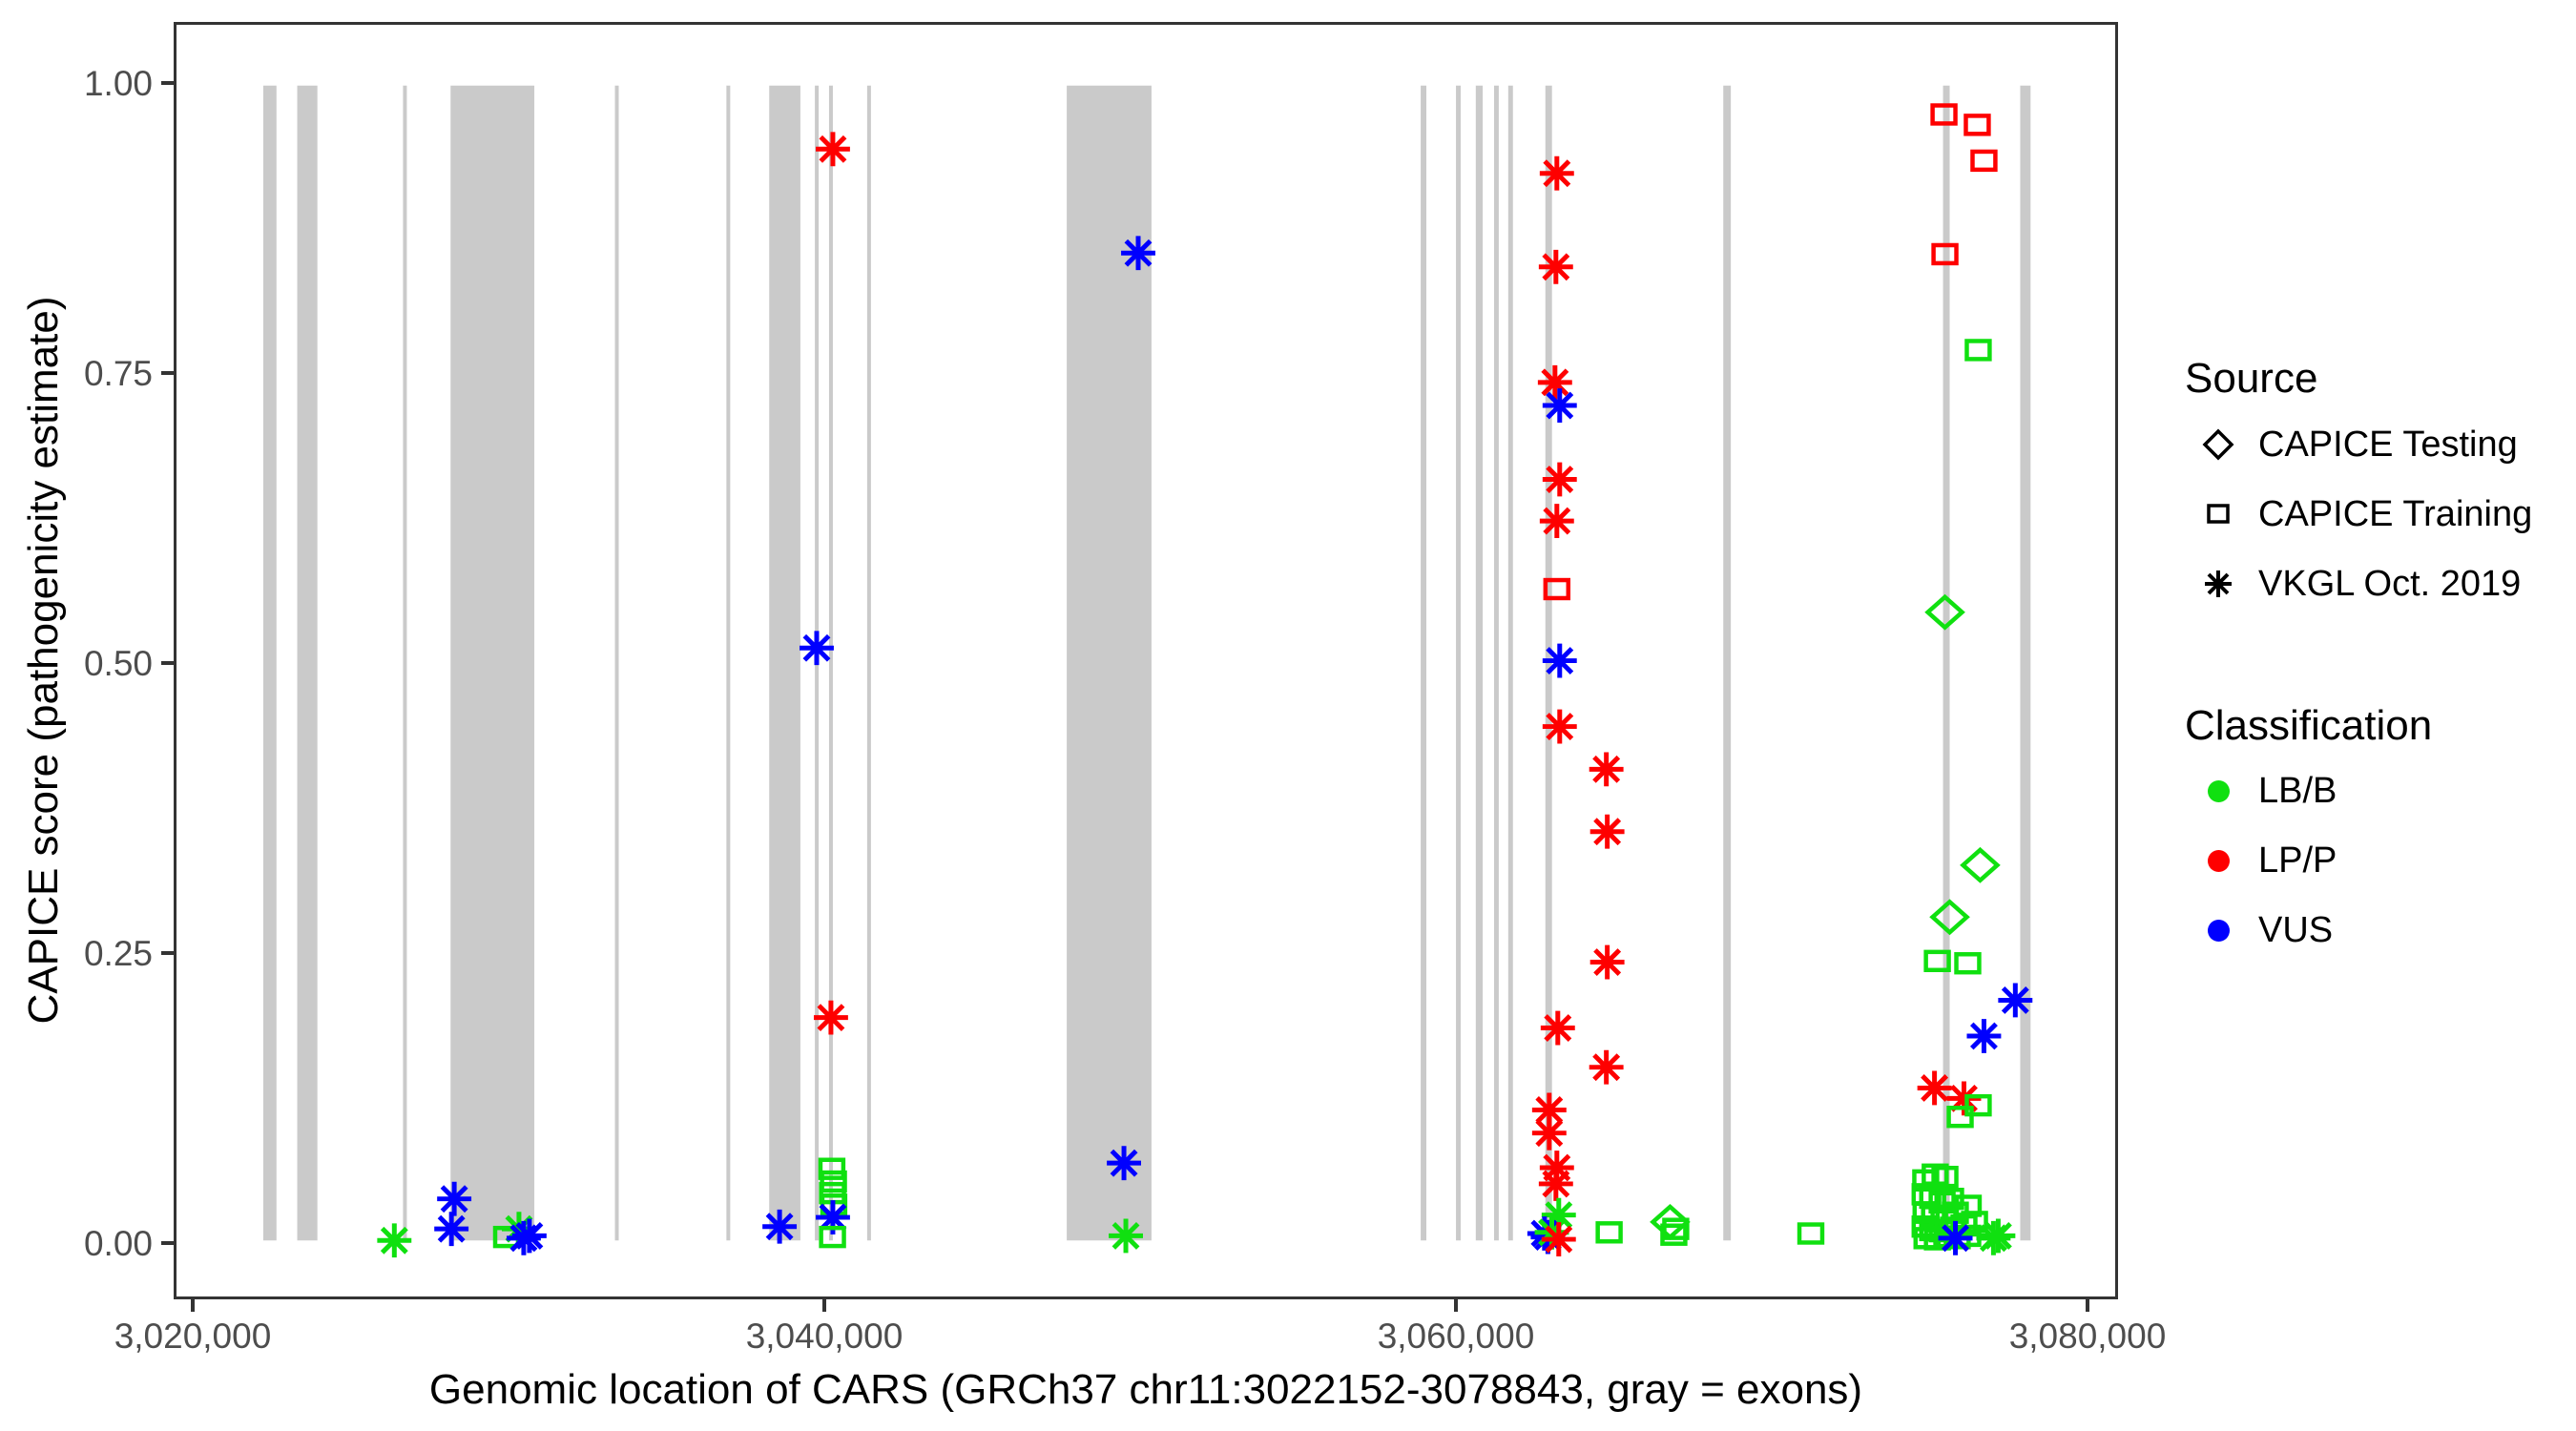 The height and width of the screenshot is (1431, 2576). Describe the element at coordinates (2297, 790) in the screenshot. I see `legend-item-label: LB/B` at that location.